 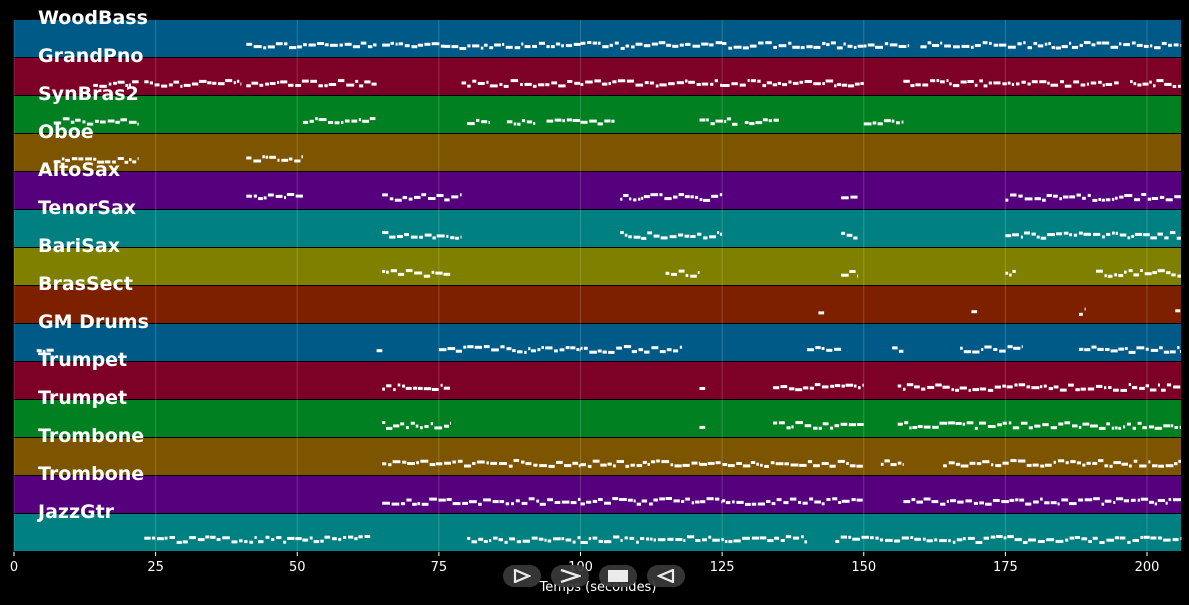 What do you see at coordinates (666, 576) in the screenshot?
I see `back-button` at bounding box center [666, 576].